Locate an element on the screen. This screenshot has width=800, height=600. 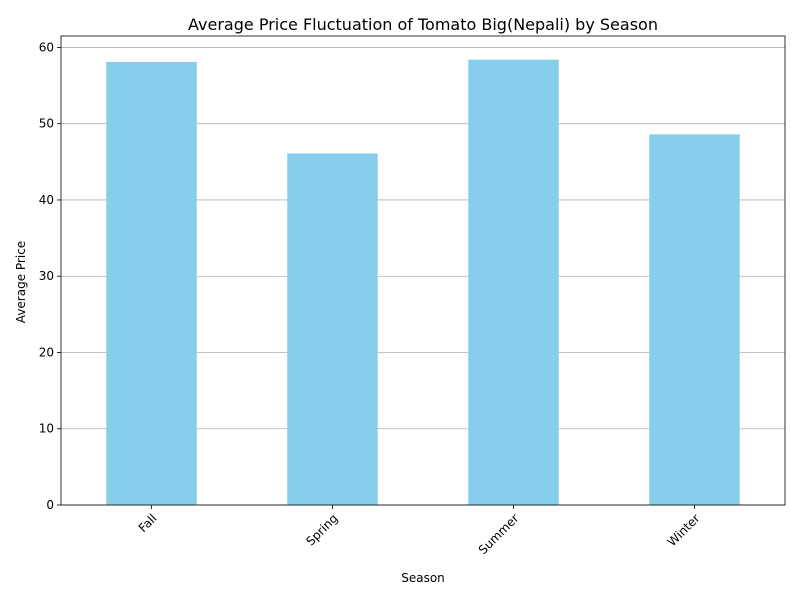
y-tick-label: 50 is located at coordinates (46, 124).